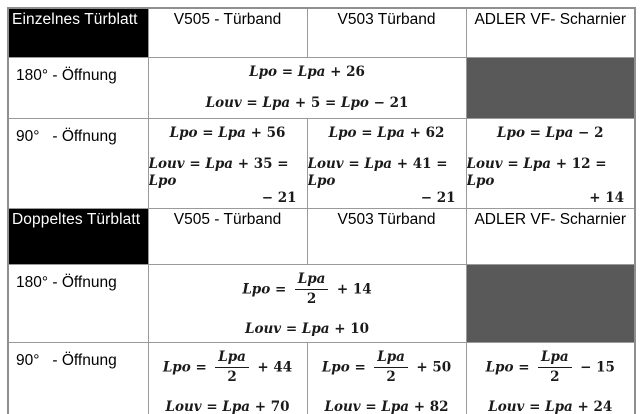  I want to click on formula-lpo: Lpo = Lpa − 2, so click(550, 132).